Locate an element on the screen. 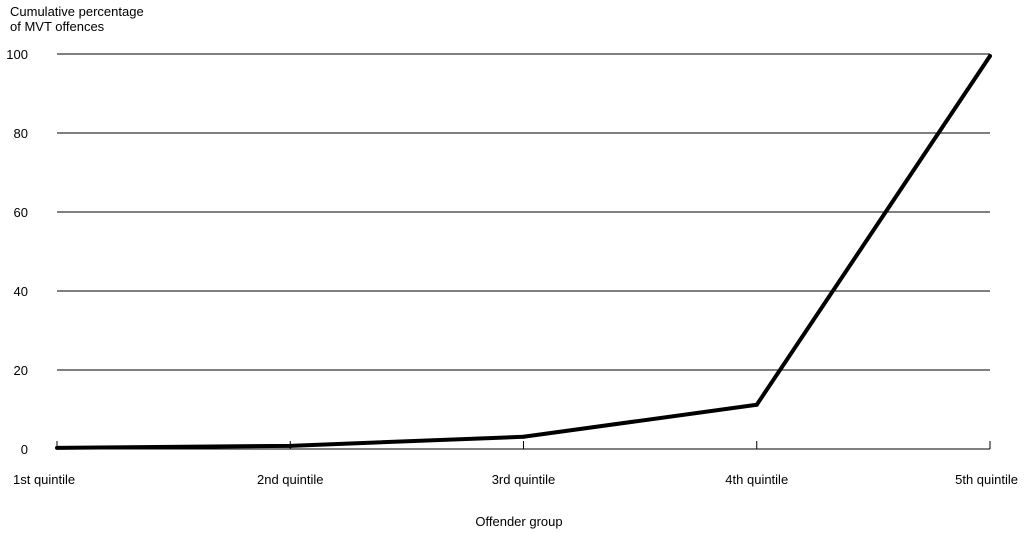 Image resolution: width=1029 pixels, height=533 pixels. y-tick-label: 20 is located at coordinates (21, 370).